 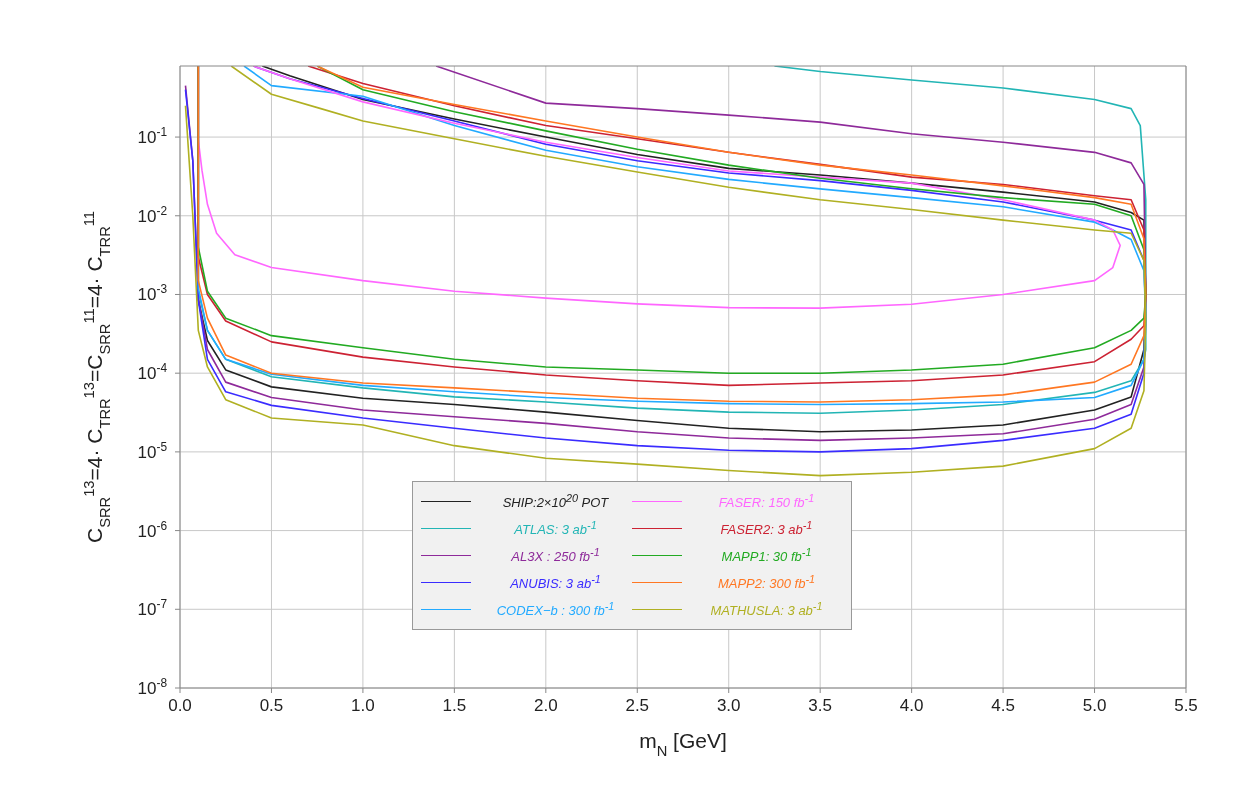 I want to click on x-tick-label: 4.5, so click(x=1003, y=705).